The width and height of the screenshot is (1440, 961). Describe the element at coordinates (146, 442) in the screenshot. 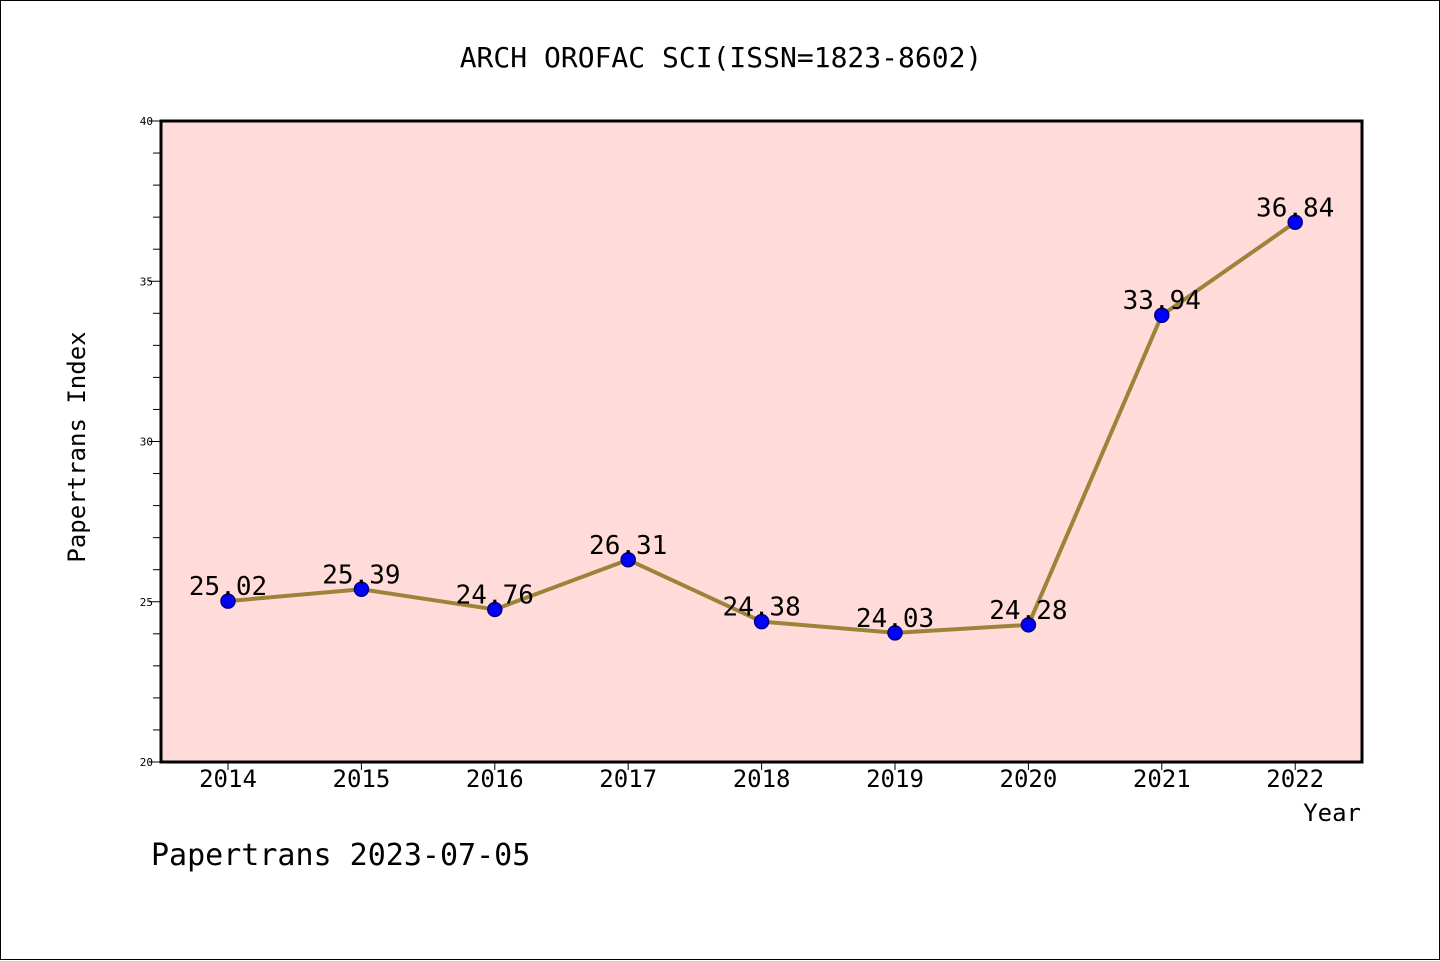

I see `y-tick-label: 30` at that location.